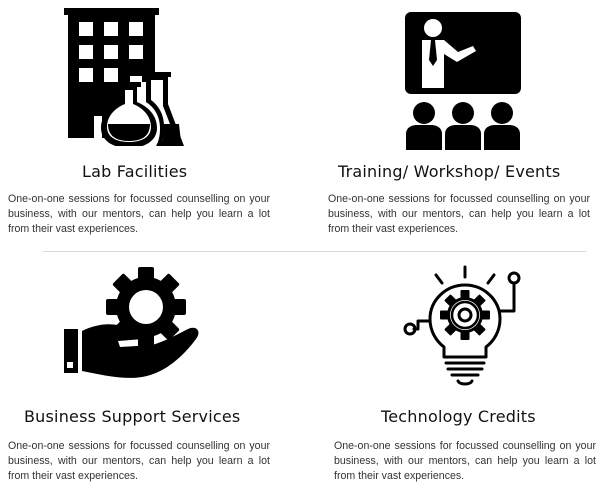 This screenshot has width=613, height=490. What do you see at coordinates (458, 416) in the screenshot?
I see `card-title: Technology Credits` at bounding box center [458, 416].